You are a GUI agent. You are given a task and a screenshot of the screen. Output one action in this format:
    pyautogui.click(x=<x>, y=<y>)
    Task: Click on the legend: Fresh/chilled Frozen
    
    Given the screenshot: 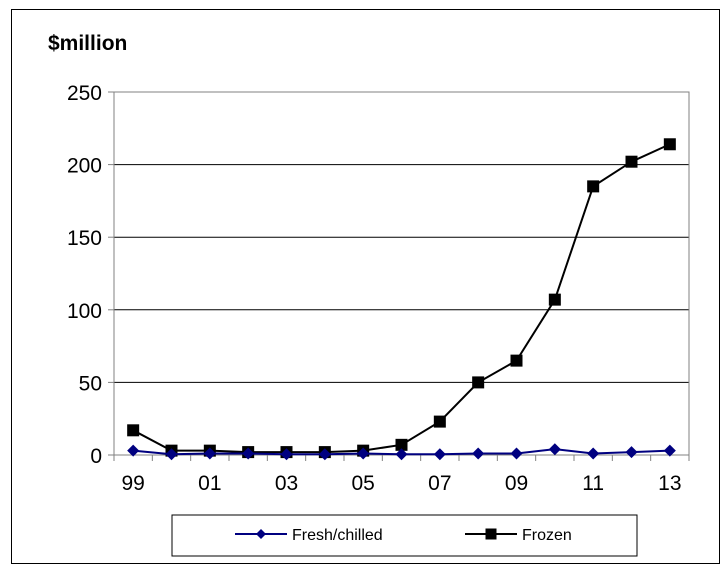 What is the action you would take?
    pyautogui.click(x=404, y=535)
    